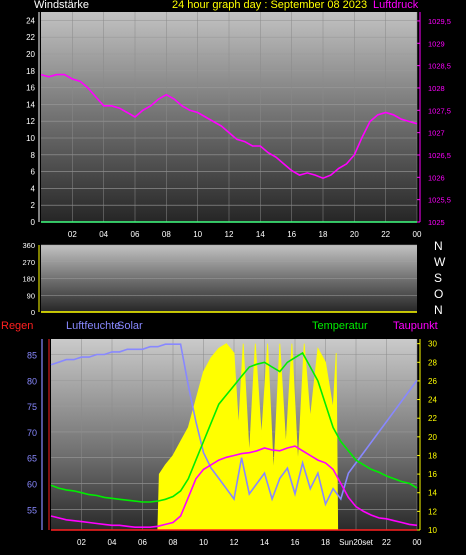 This screenshot has width=466, height=555. What do you see at coordinates (432, 362) in the screenshot?
I see `temperature-tick-label: 28` at bounding box center [432, 362].